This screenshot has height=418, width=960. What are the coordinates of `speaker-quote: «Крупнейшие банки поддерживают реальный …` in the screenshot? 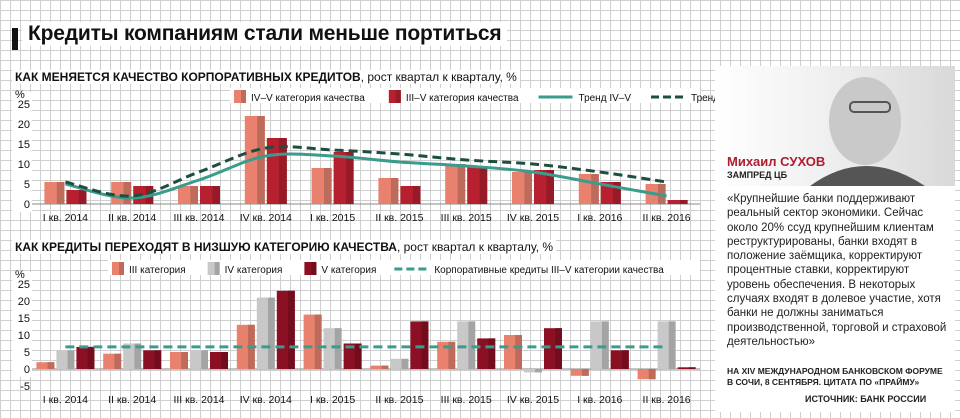 It's located at (837, 270).